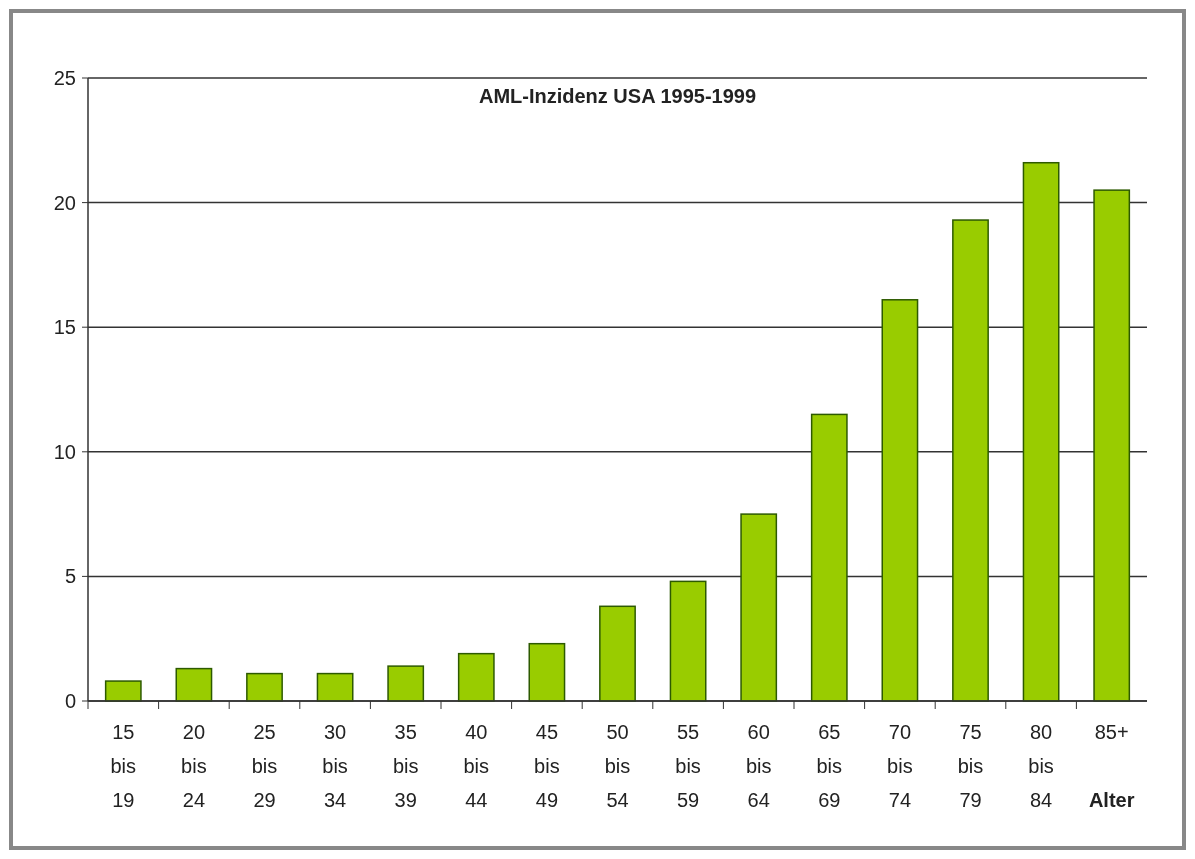 The width and height of the screenshot is (1195, 859). Describe the element at coordinates (476, 766) in the screenshot. I see `x-tick-label: 40 bis 44` at that location.